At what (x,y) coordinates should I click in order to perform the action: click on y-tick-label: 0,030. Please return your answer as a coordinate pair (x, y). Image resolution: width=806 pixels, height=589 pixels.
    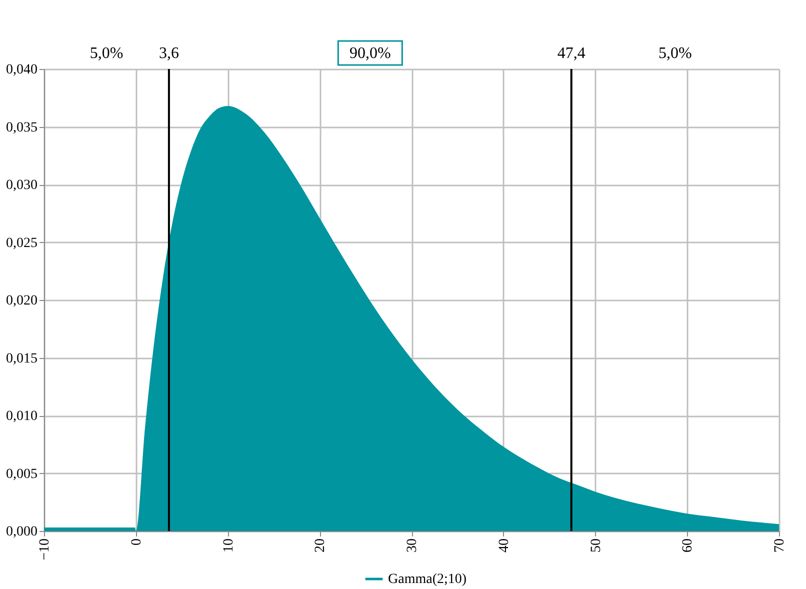
    Looking at the image, I should click on (22, 185).